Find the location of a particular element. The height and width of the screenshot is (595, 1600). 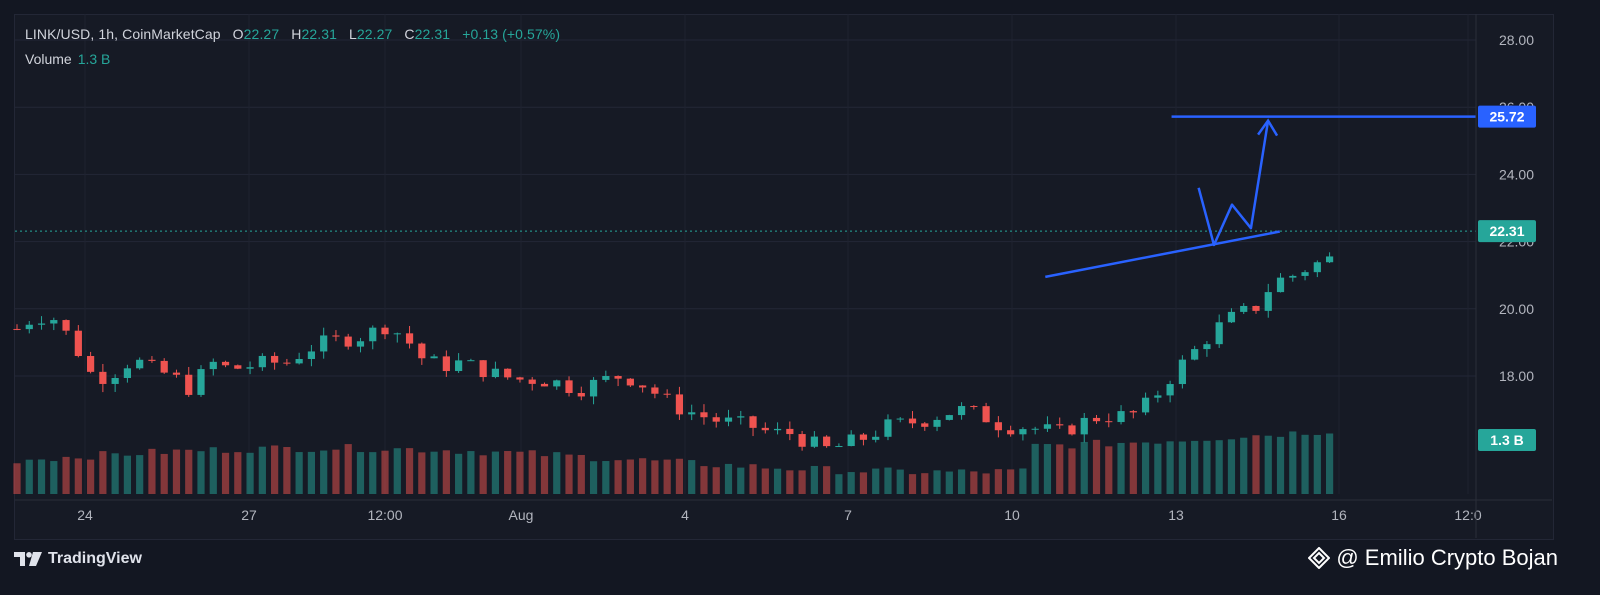

price-tick-label: 24.00 is located at coordinates (1516, 174).